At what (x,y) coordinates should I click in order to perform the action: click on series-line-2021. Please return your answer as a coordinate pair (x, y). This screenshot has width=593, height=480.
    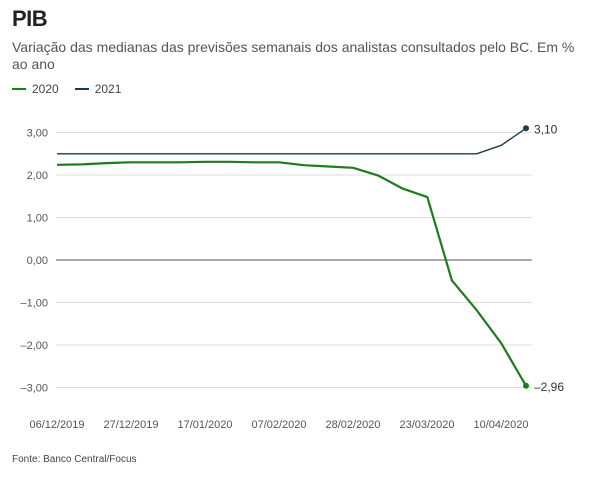
    Looking at the image, I should click on (292, 141).